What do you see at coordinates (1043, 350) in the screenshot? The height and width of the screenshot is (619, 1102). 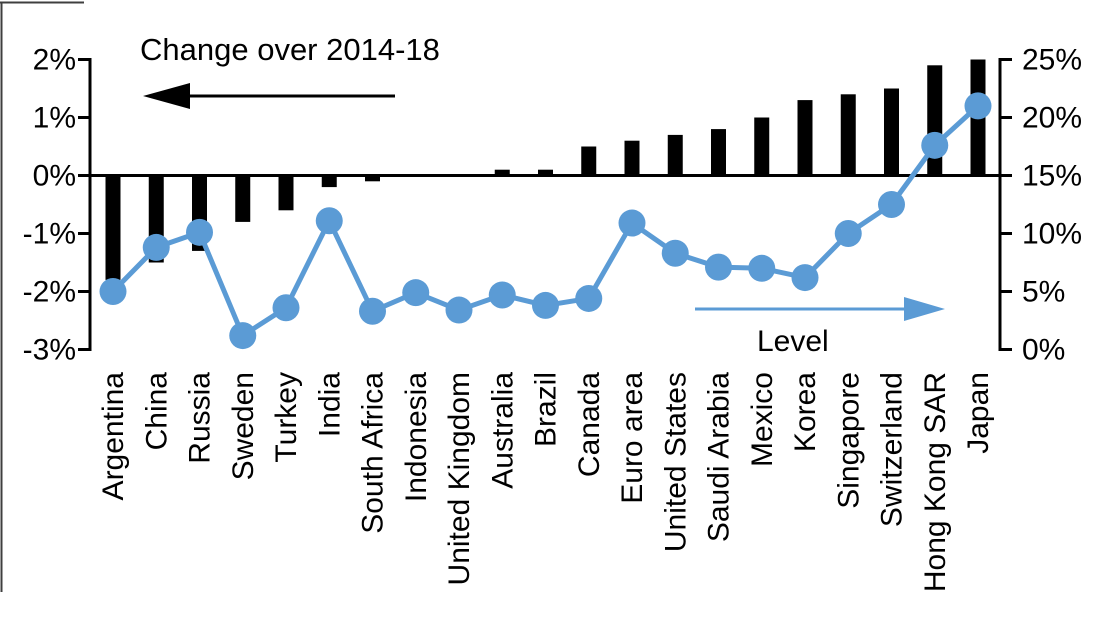 I see `right-axis-tick-label: 0%` at bounding box center [1043, 350].